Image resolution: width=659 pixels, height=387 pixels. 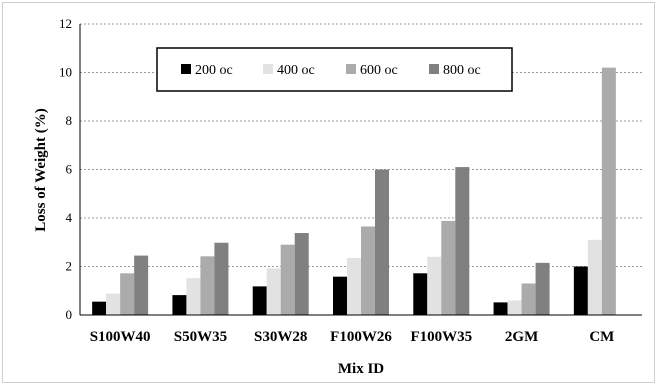 I want to click on bar-F100W35-400-oc, so click(x=434, y=285).